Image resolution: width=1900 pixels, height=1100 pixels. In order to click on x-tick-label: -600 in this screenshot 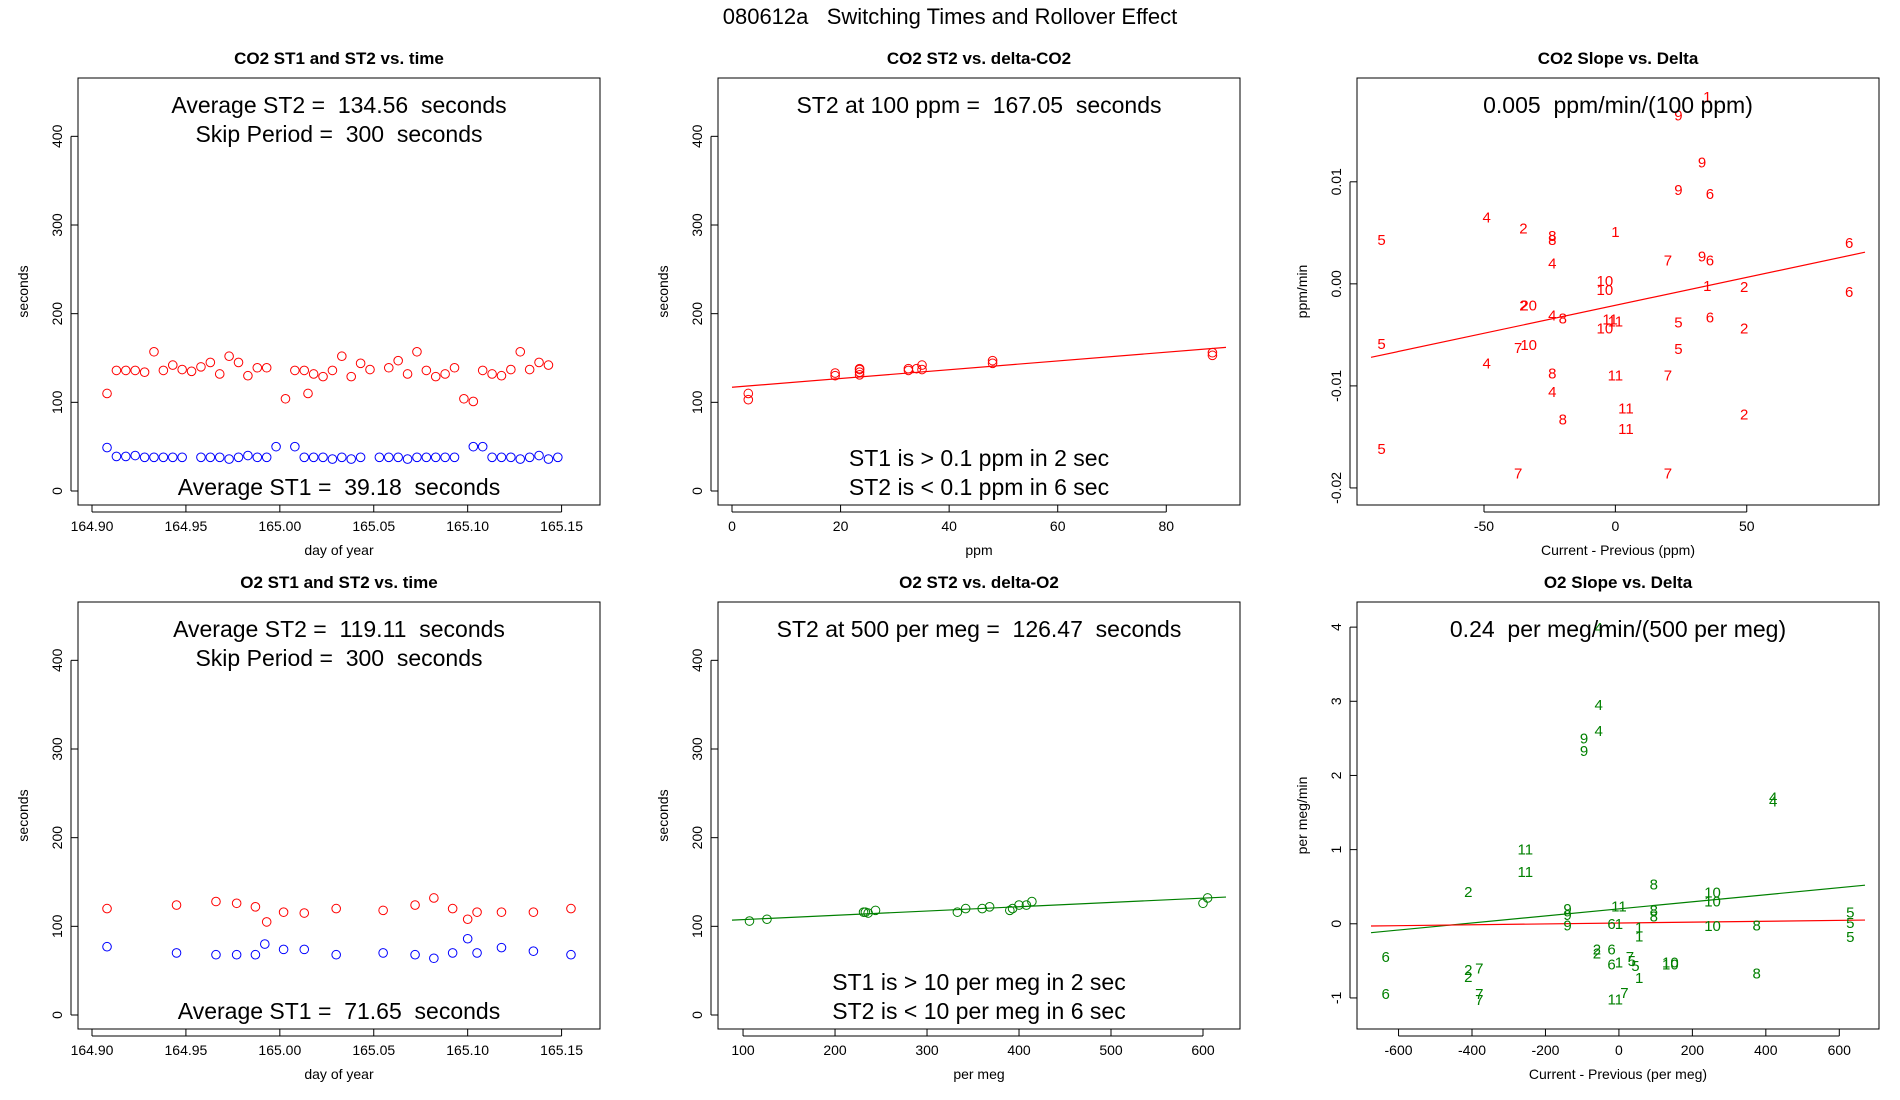, I will do `click(1399, 1050)`.